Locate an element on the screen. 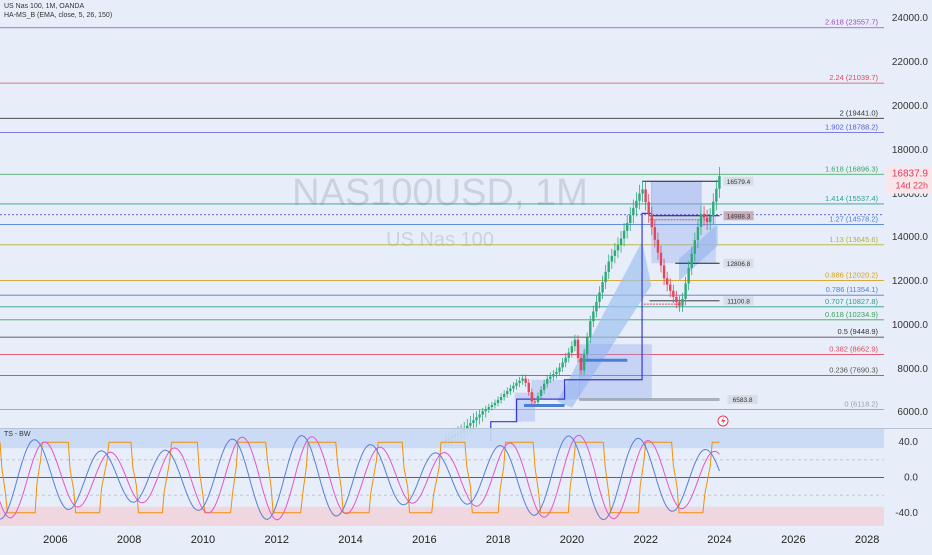  osc-axis-tick-label: 0.0 is located at coordinates (911, 478).